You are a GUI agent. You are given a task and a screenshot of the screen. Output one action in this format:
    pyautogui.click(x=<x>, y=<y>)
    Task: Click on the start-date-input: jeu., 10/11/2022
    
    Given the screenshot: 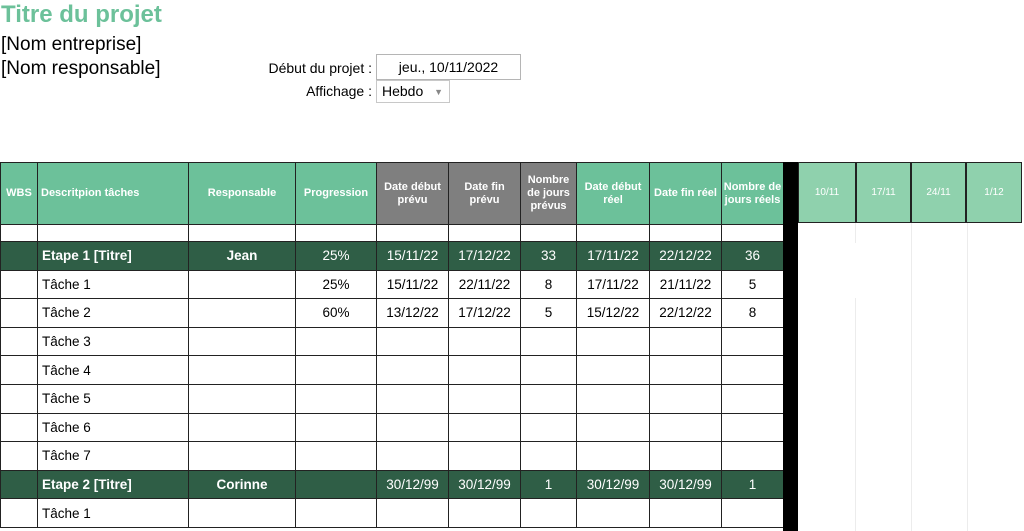 What is the action you would take?
    pyautogui.click(x=448, y=67)
    